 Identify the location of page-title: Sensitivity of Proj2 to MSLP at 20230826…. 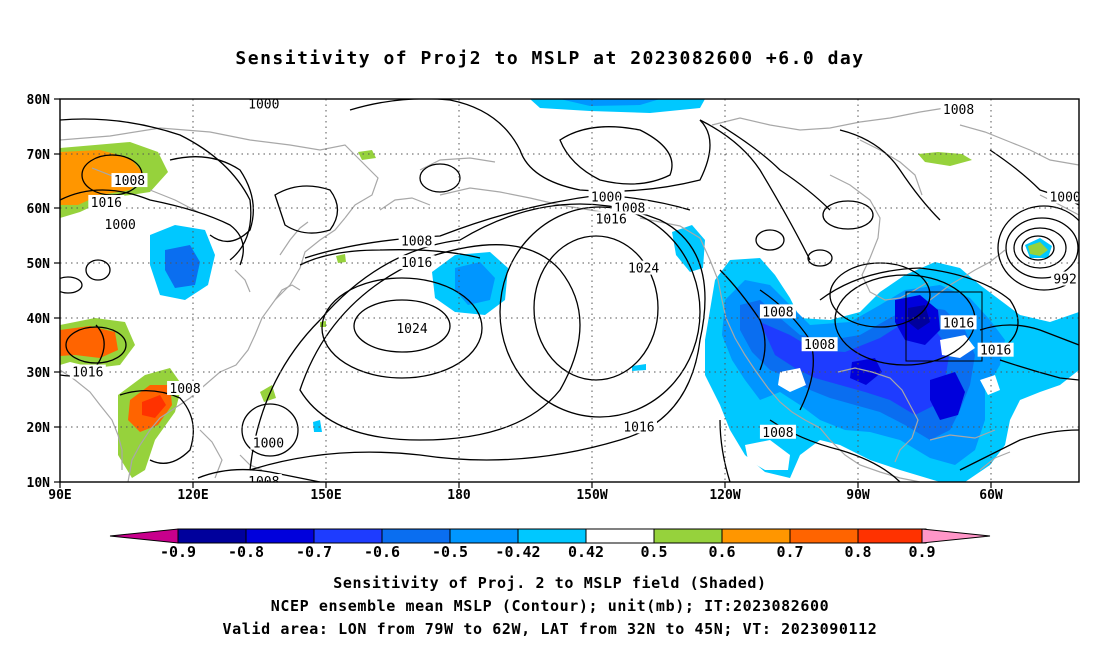
(550, 58).